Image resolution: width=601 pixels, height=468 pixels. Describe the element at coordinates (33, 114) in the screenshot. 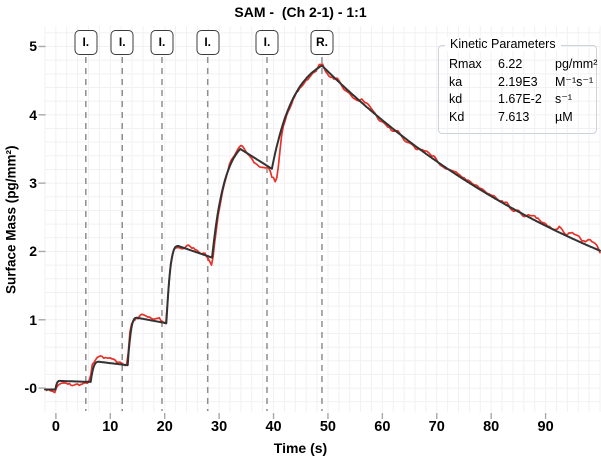

I see `y-tick-label: 4` at that location.